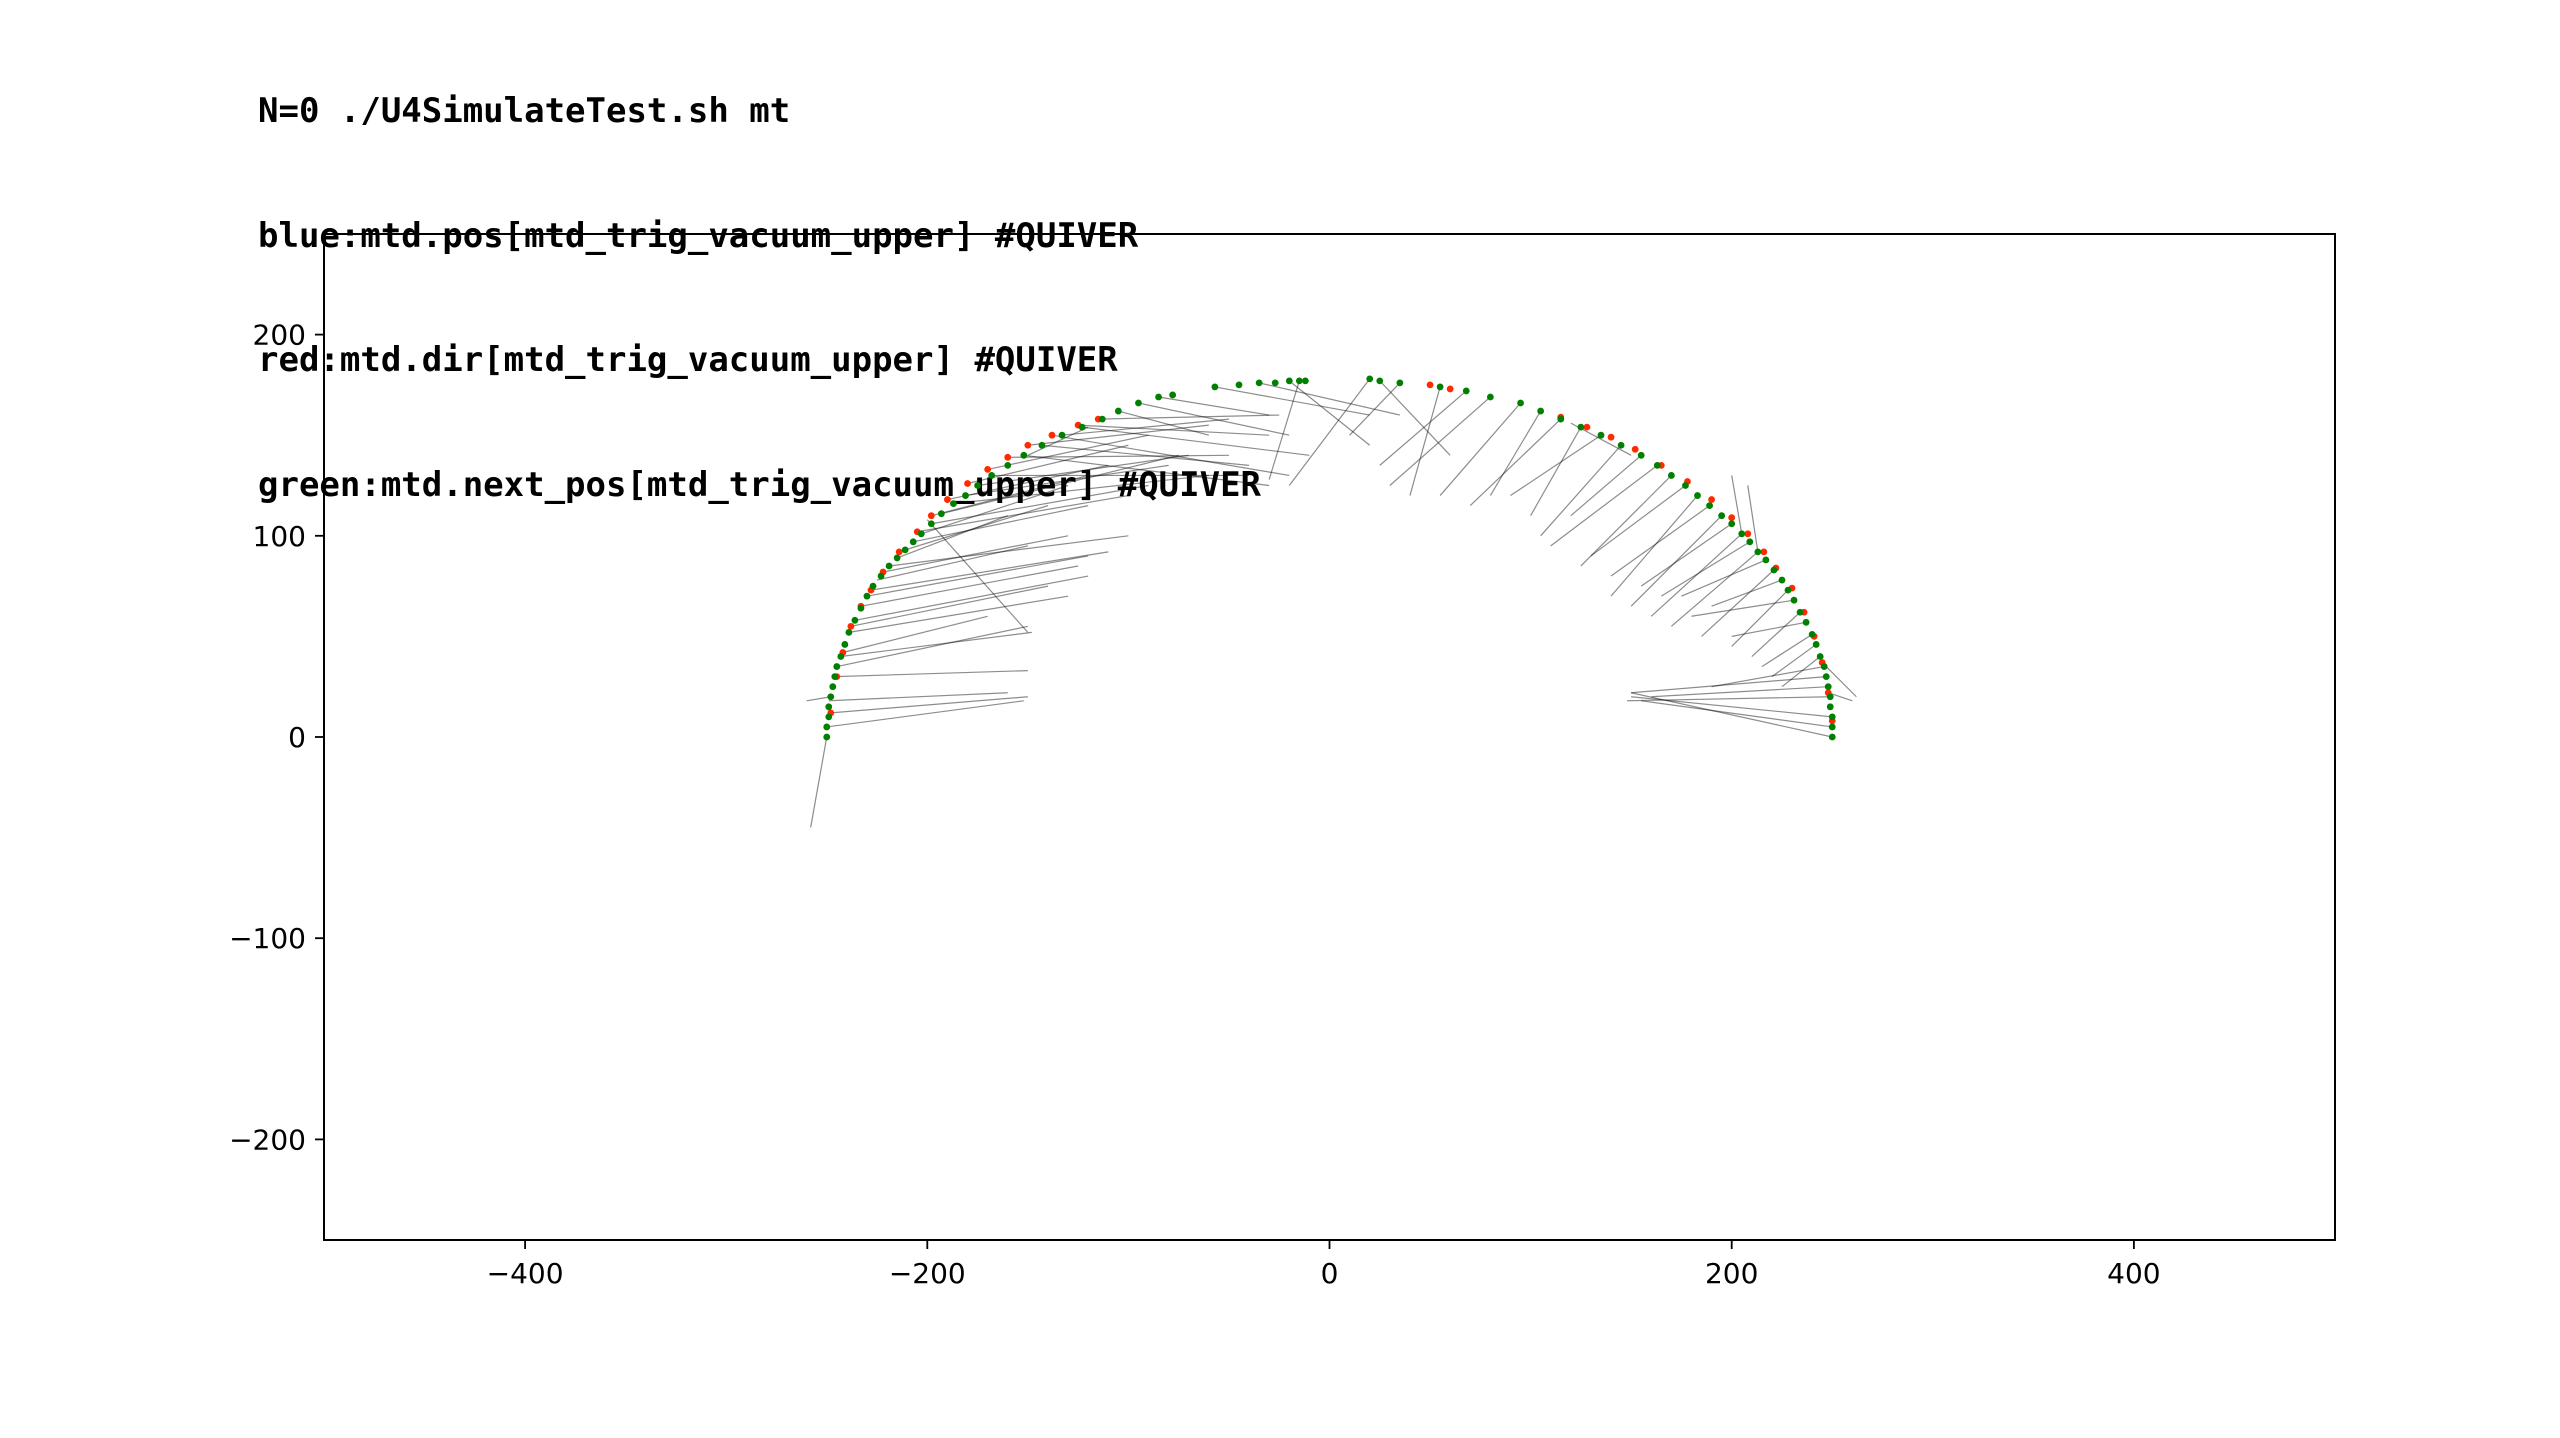 Image resolution: width=2560 pixels, height=1438 pixels. I want to click on x-tick-label: 400, so click(2133, 1273).